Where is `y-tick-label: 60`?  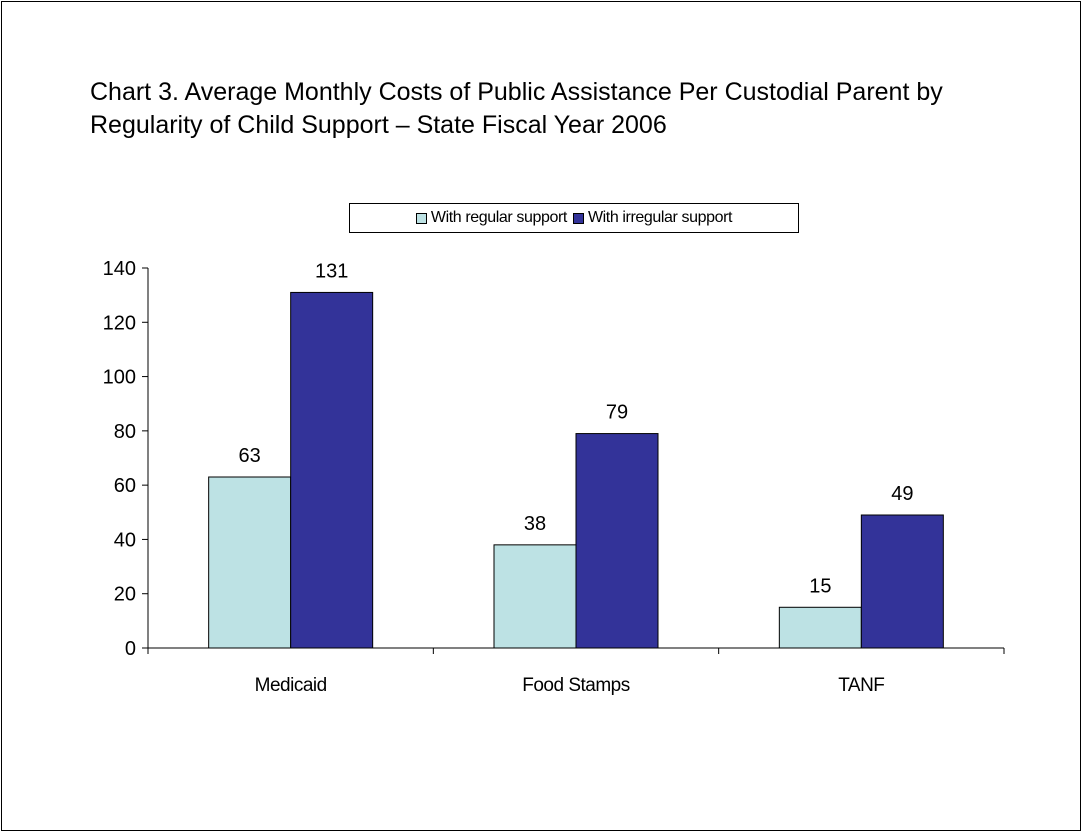 y-tick-label: 60 is located at coordinates (125, 486).